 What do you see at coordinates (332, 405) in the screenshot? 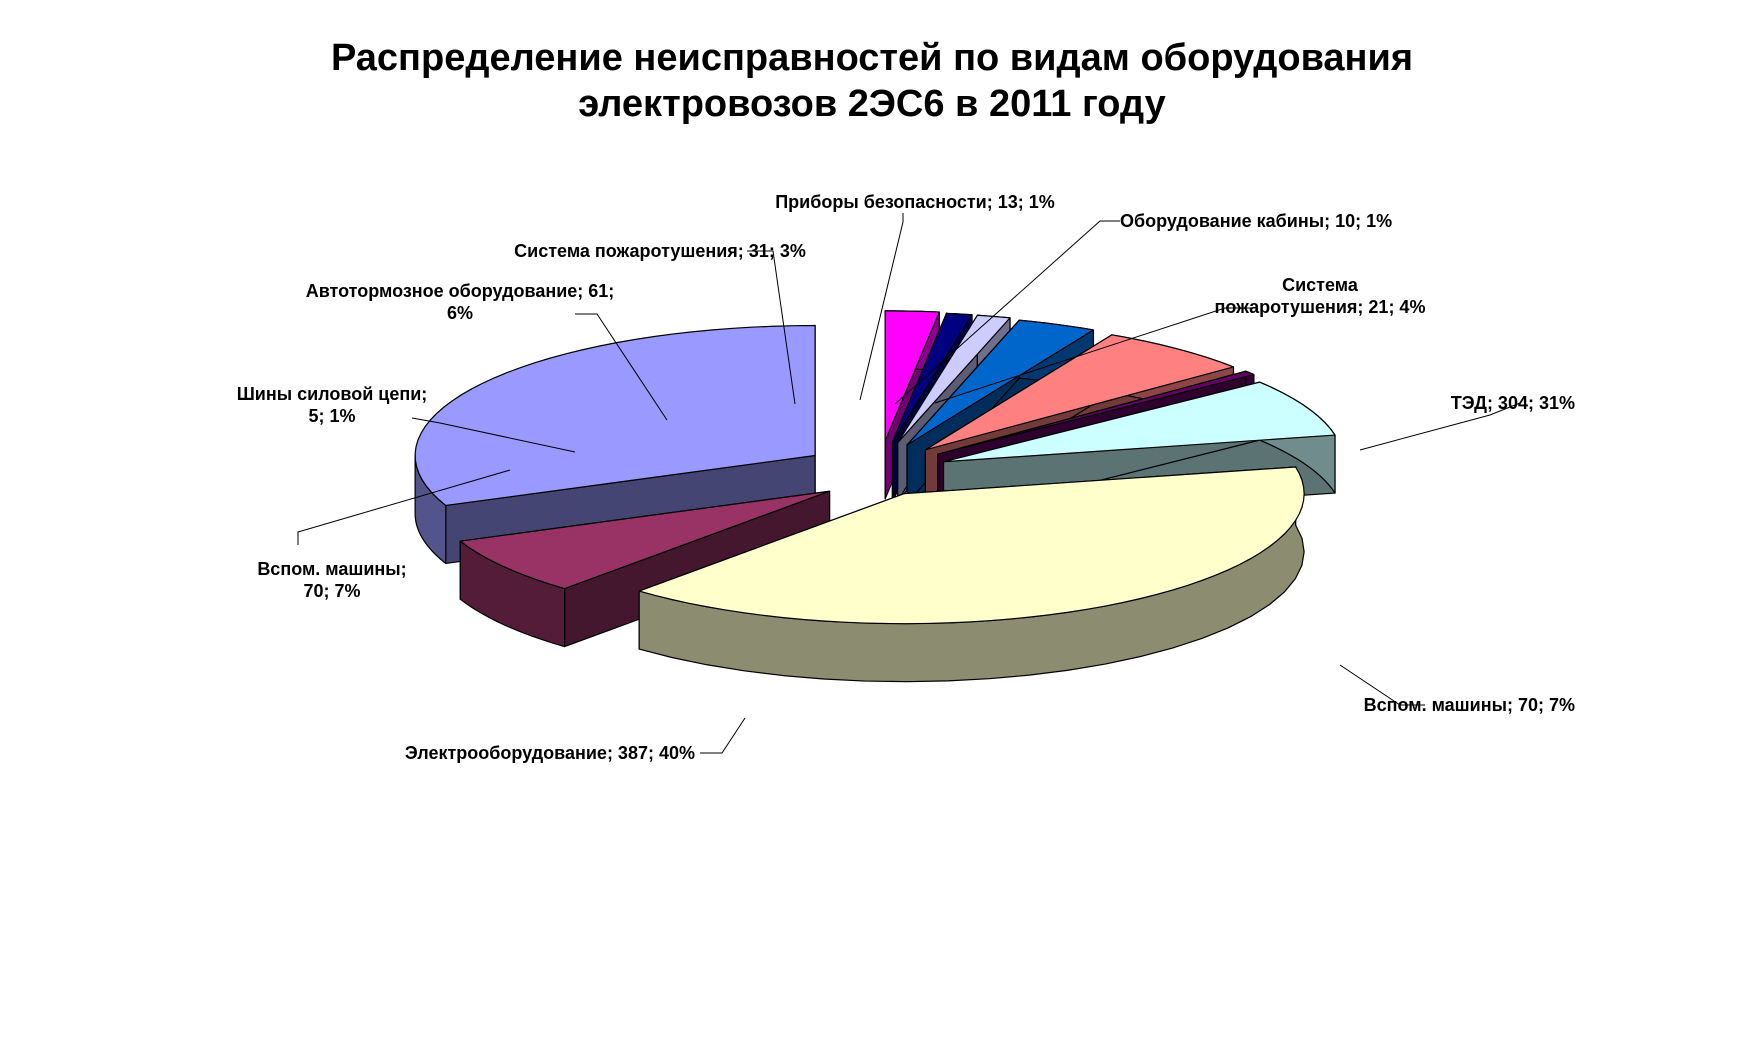
I see `data-label-5: Шины силовой цепи; 5; 1%` at bounding box center [332, 405].